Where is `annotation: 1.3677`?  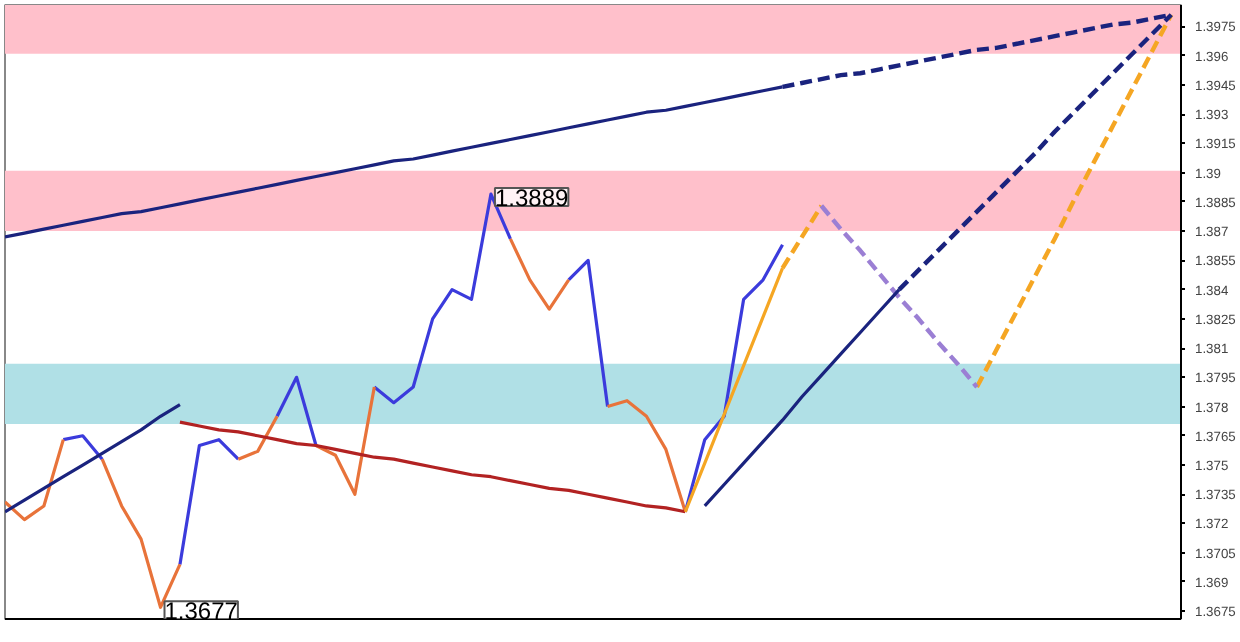
annotation: 1.3677 is located at coordinates (201, 611).